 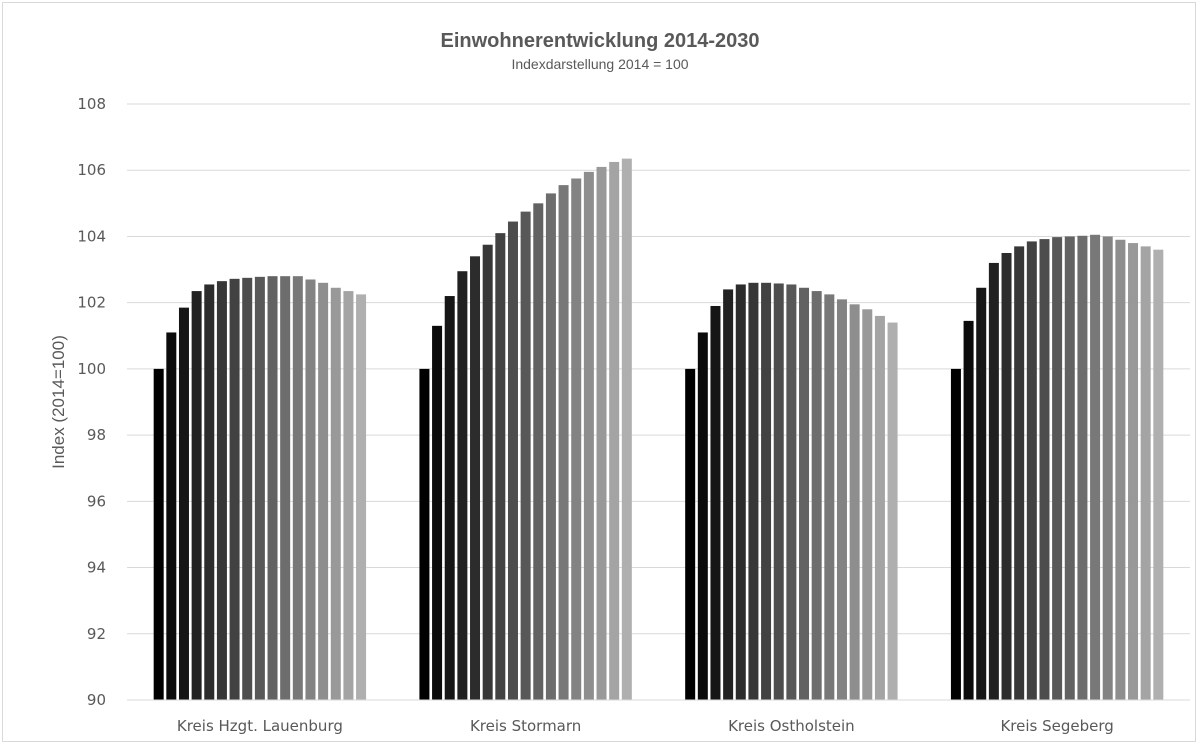 What do you see at coordinates (791, 726) in the screenshot?
I see `x-tick-label: Kreis Ostholstein` at bounding box center [791, 726].